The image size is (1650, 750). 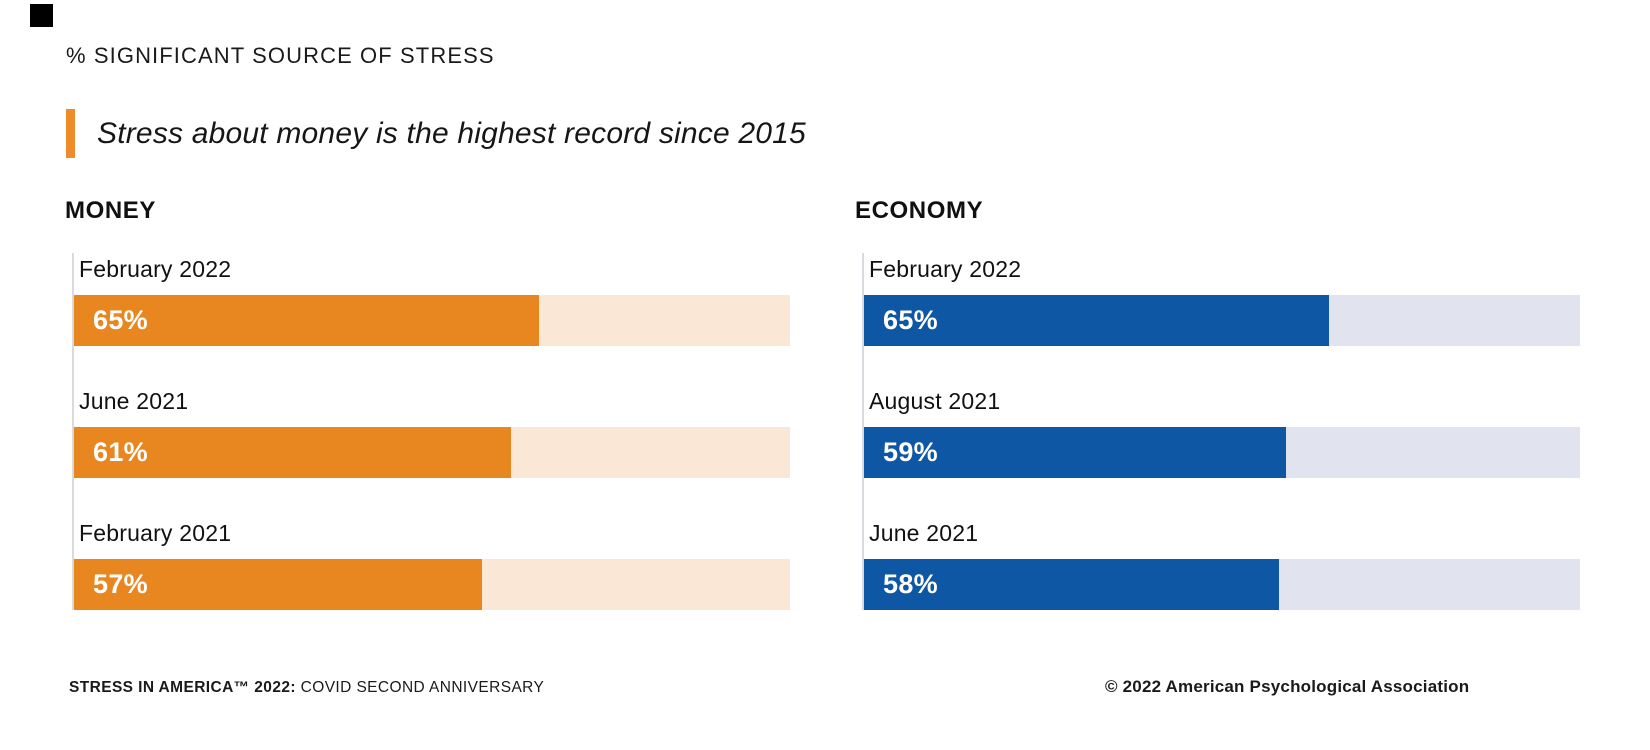 I want to click on bar-value-label: 57%, so click(x=120, y=584).